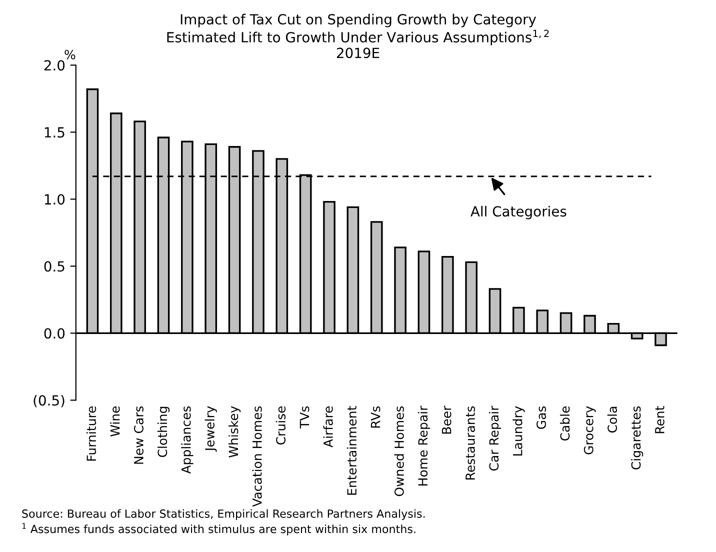 Image resolution: width=716 pixels, height=552 pixels. What do you see at coordinates (115, 421) in the screenshot?
I see `x-tick-label: Wine` at bounding box center [115, 421].